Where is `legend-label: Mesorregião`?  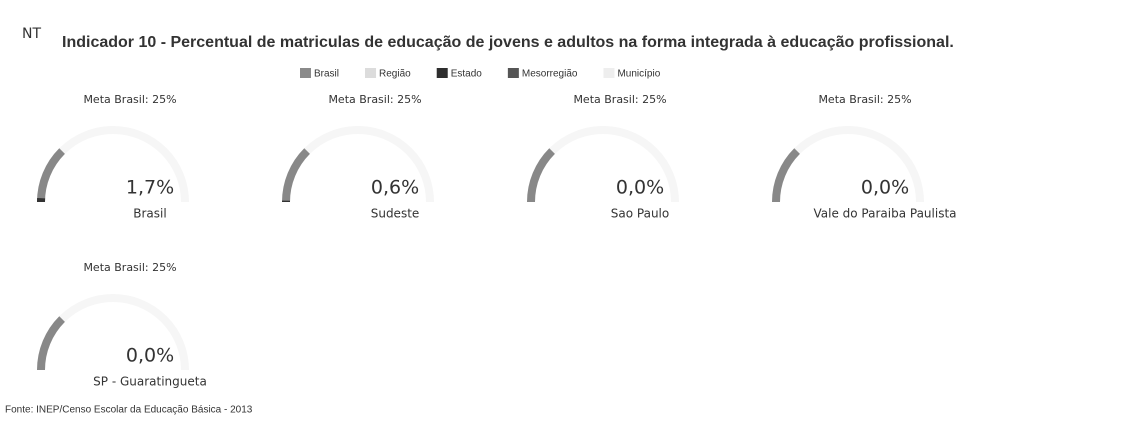 legend-label: Mesorregião is located at coordinates (550, 74).